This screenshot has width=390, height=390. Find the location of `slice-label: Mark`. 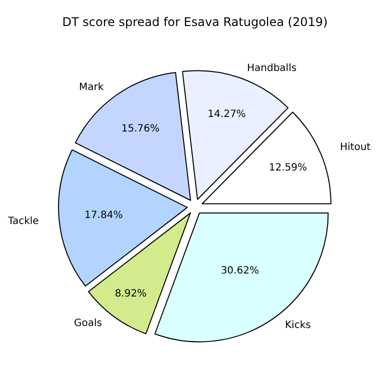

slice-label: Mark is located at coordinates (91, 87).